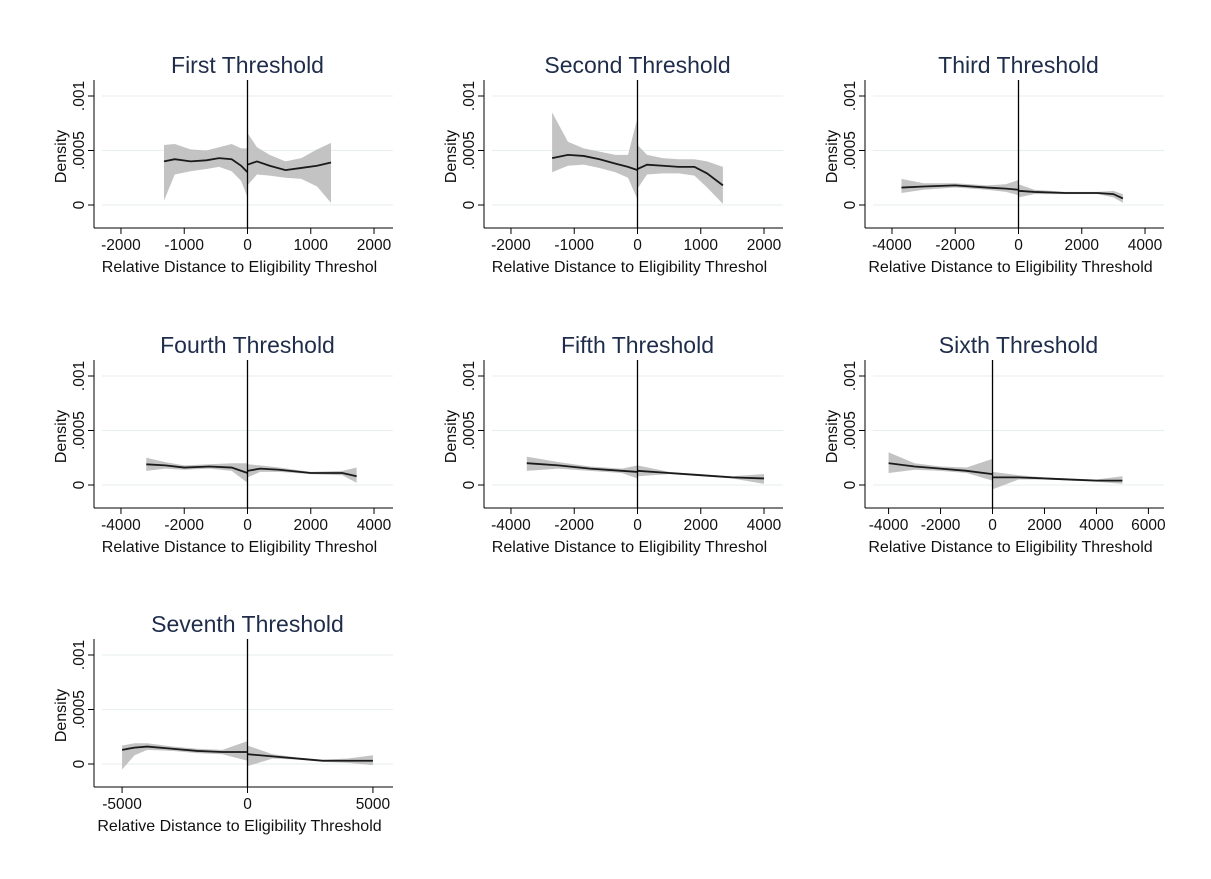 The image size is (1211, 879). Describe the element at coordinates (637, 65) in the screenshot. I see `panel-title: Second Threshold` at that location.